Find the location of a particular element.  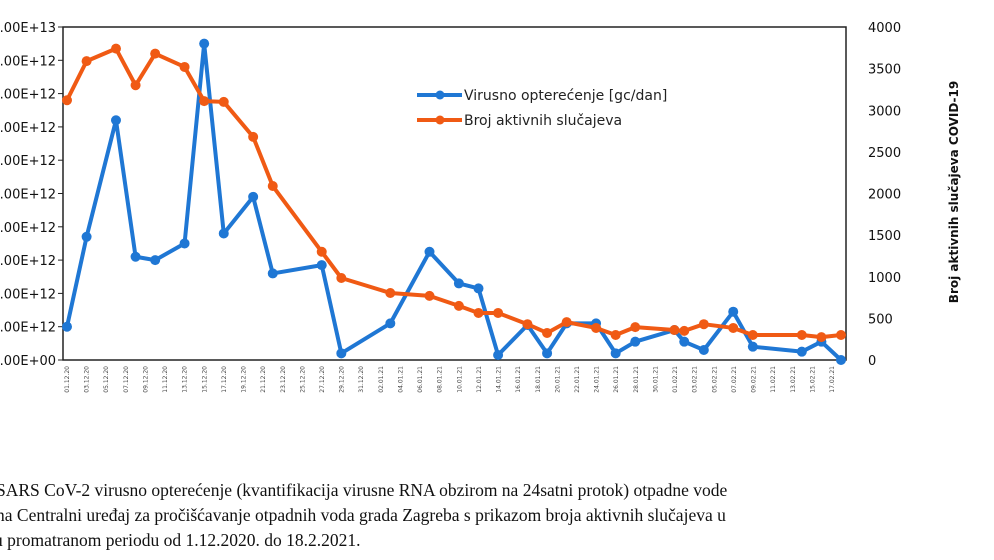

x-axis-tick-label: 03.12.20 is located at coordinates (87, 379).